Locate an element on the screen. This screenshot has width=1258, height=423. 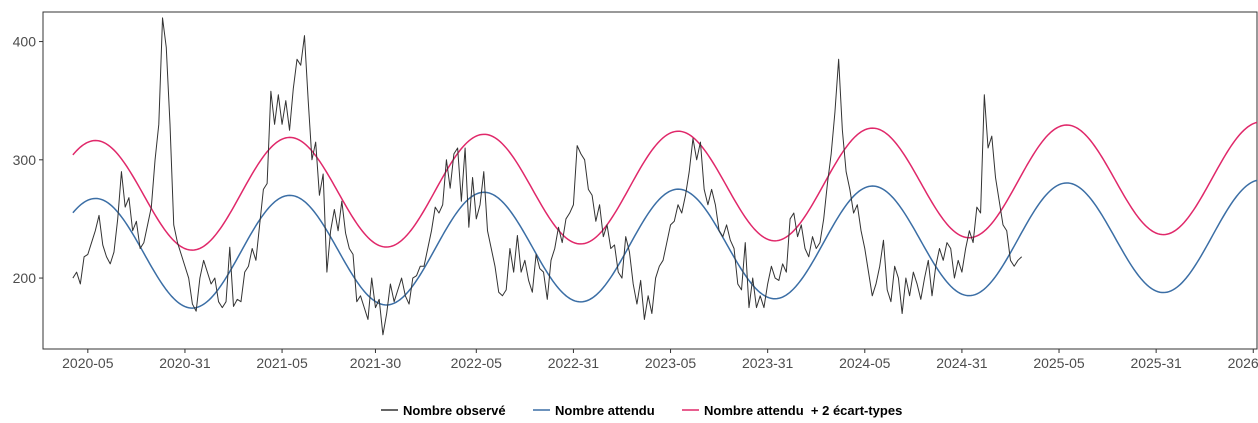
legend-item-upper: Nombre attendu + 2 écart-types is located at coordinates (792, 410).